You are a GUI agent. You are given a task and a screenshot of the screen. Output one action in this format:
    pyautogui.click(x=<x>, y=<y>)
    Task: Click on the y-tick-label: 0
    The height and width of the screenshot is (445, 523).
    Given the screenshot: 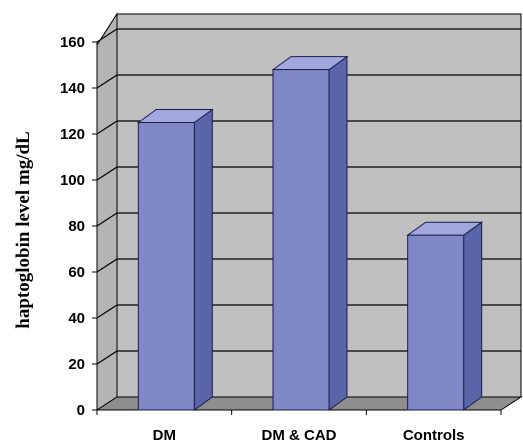 What is the action you would take?
    pyautogui.click(x=81, y=410)
    